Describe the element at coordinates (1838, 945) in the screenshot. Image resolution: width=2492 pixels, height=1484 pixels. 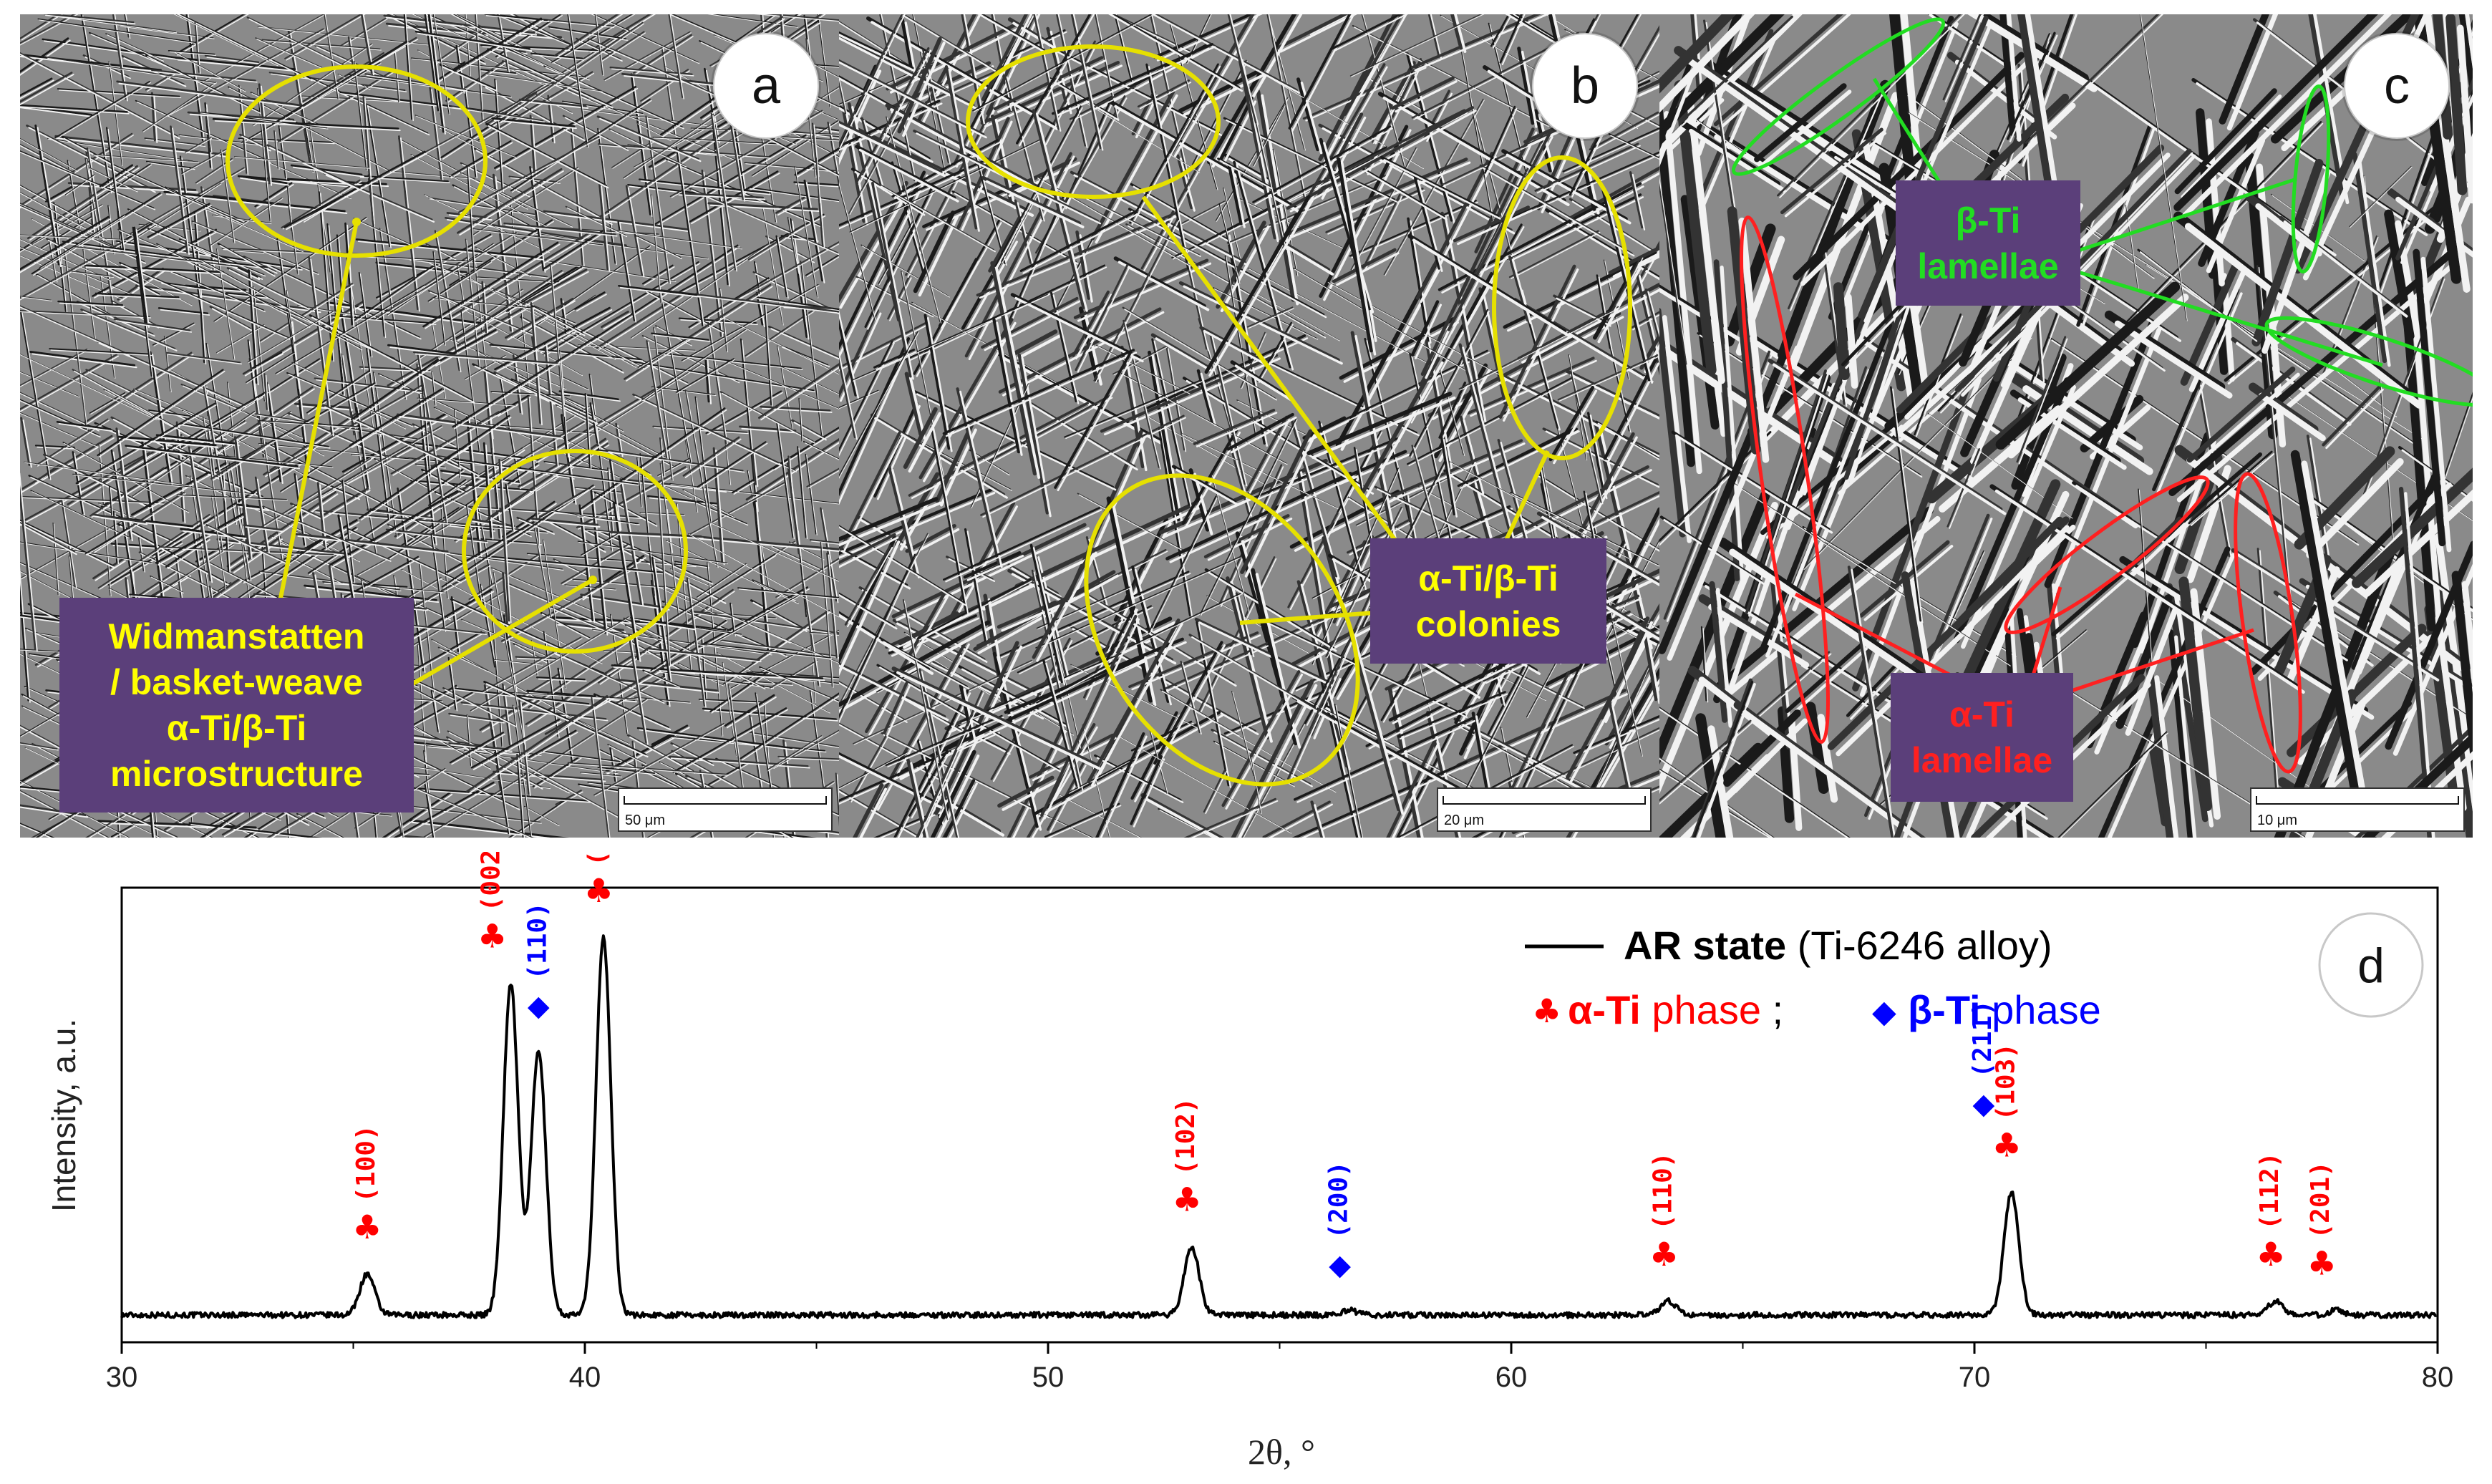
I see `legend-series-label: AR state (Ti-6246 alloy)` at that location.